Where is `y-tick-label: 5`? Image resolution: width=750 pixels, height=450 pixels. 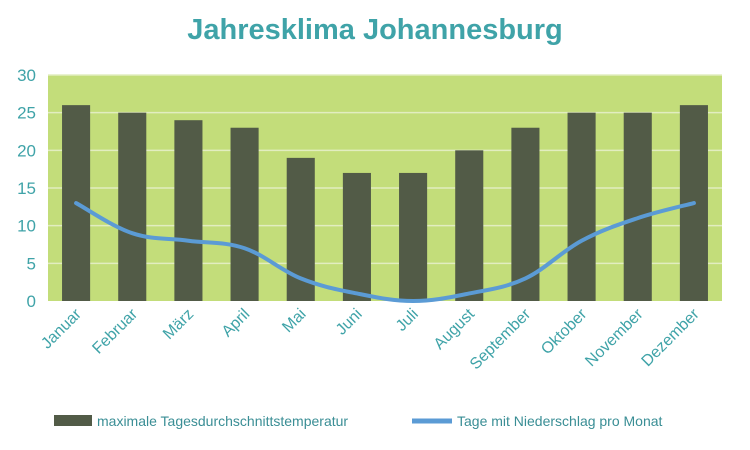
y-tick-label: 5 is located at coordinates (31, 263).